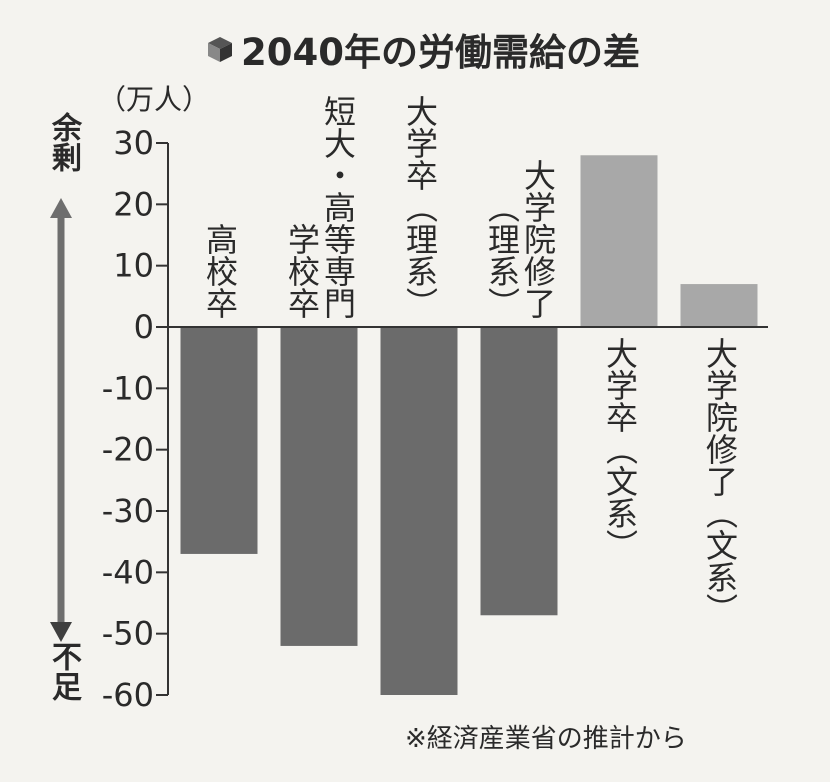 Image resolution: width=830 pixels, height=782 pixels. What do you see at coordinates (538, 239) in the screenshot?
I see `category-label: 大学院修了` at bounding box center [538, 239].